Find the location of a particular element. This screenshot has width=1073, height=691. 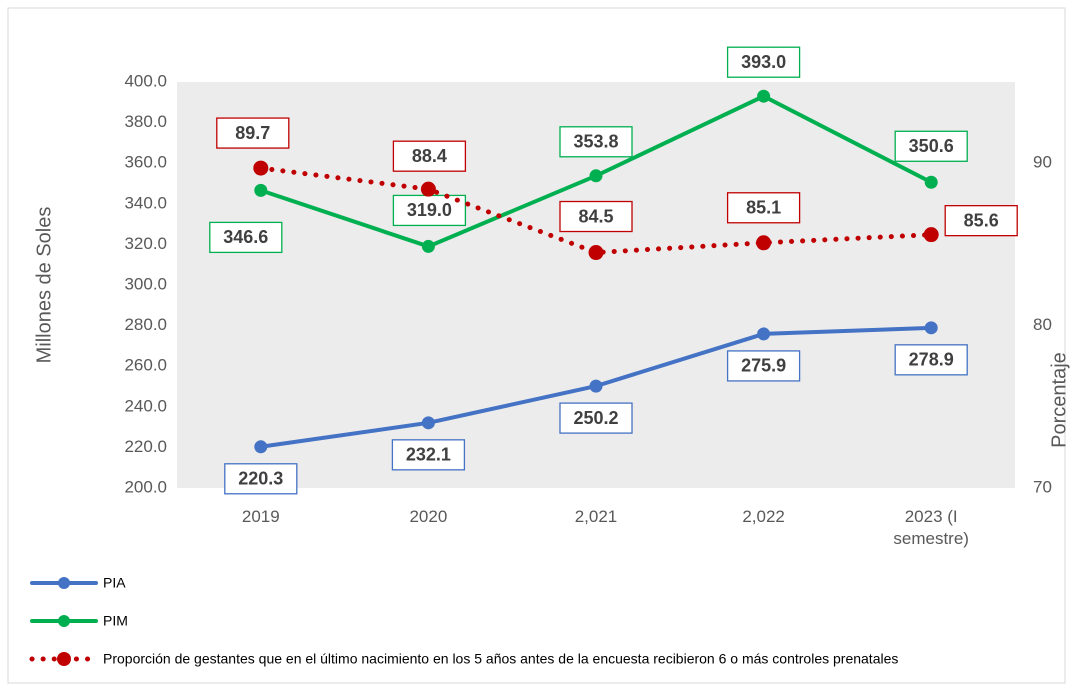

y2-tick-label: 80 is located at coordinates (1042, 324).